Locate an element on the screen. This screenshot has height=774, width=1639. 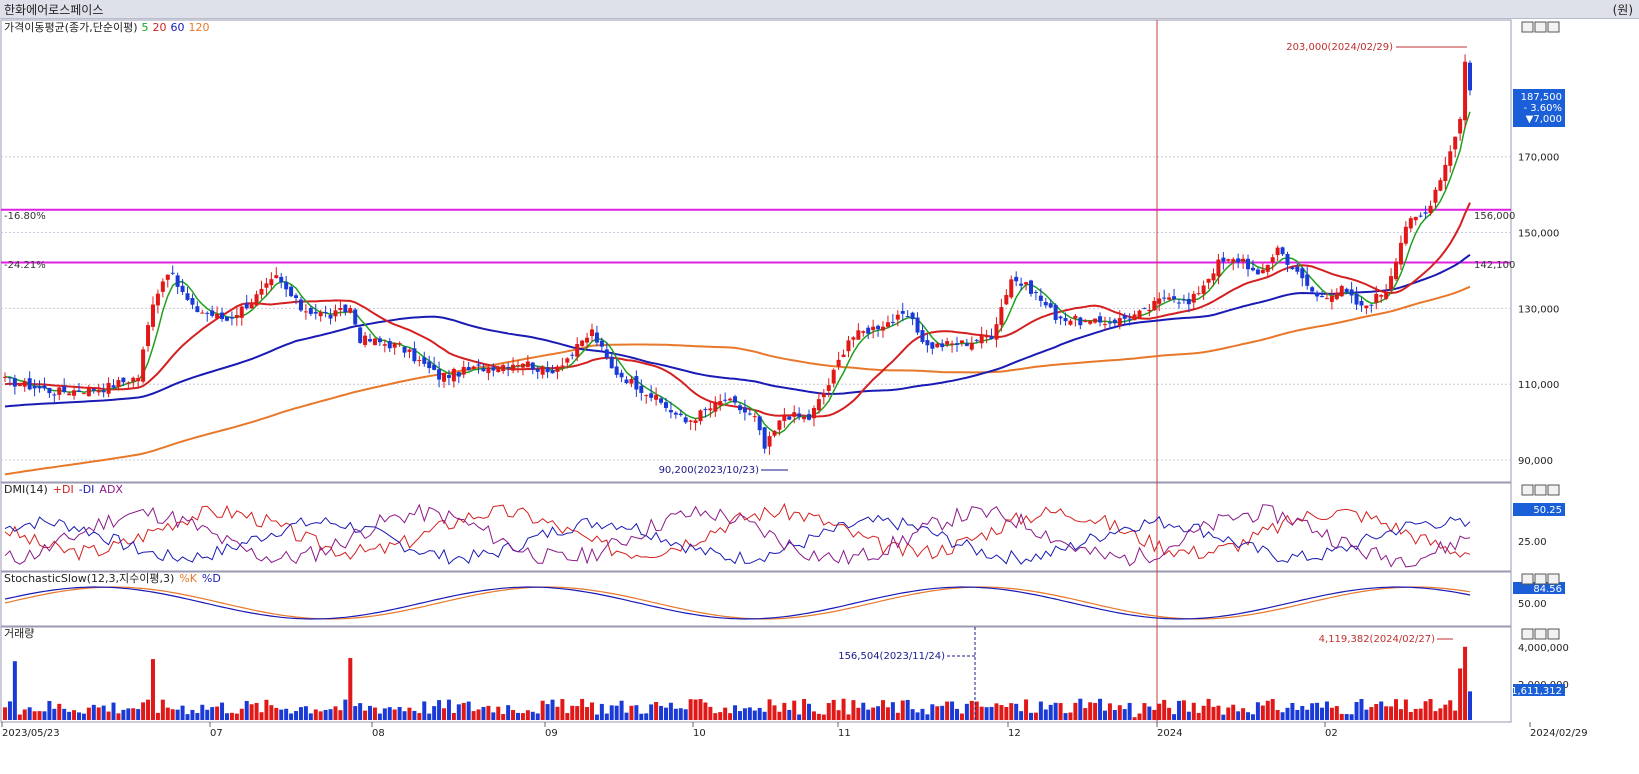
stoch-panel-label: StochasticSlow(12,3,지수이평,3) %K %D is located at coordinates (112, 578).